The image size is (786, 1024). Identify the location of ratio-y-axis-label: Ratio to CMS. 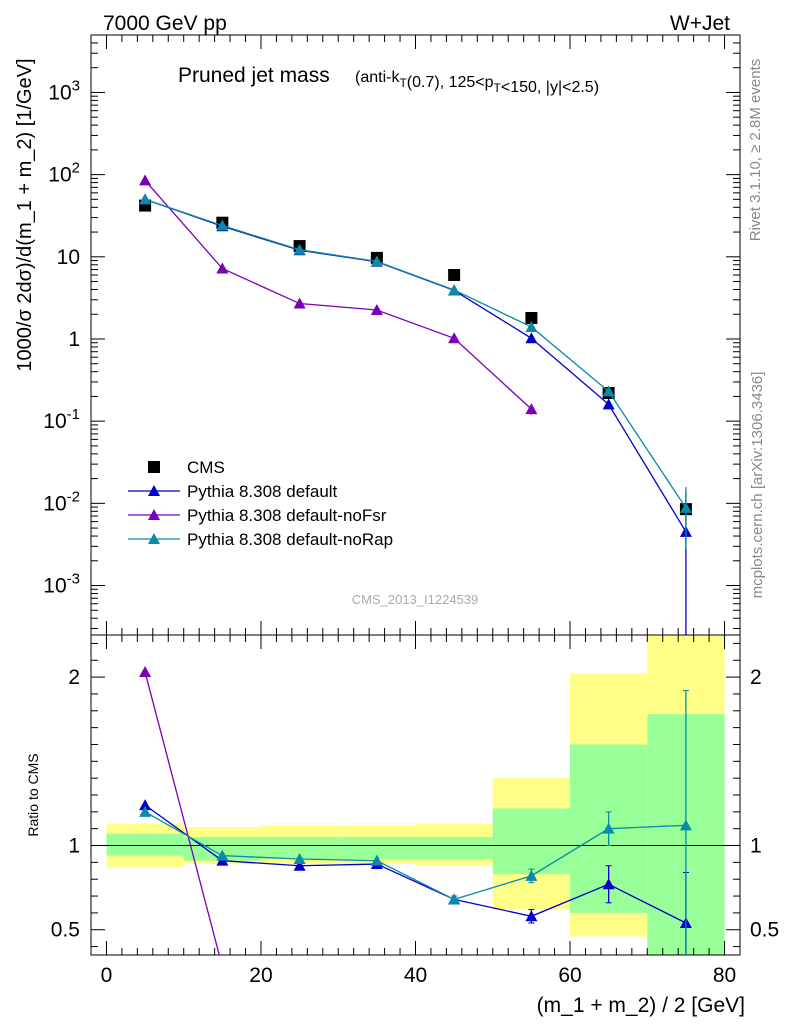
(33, 794).